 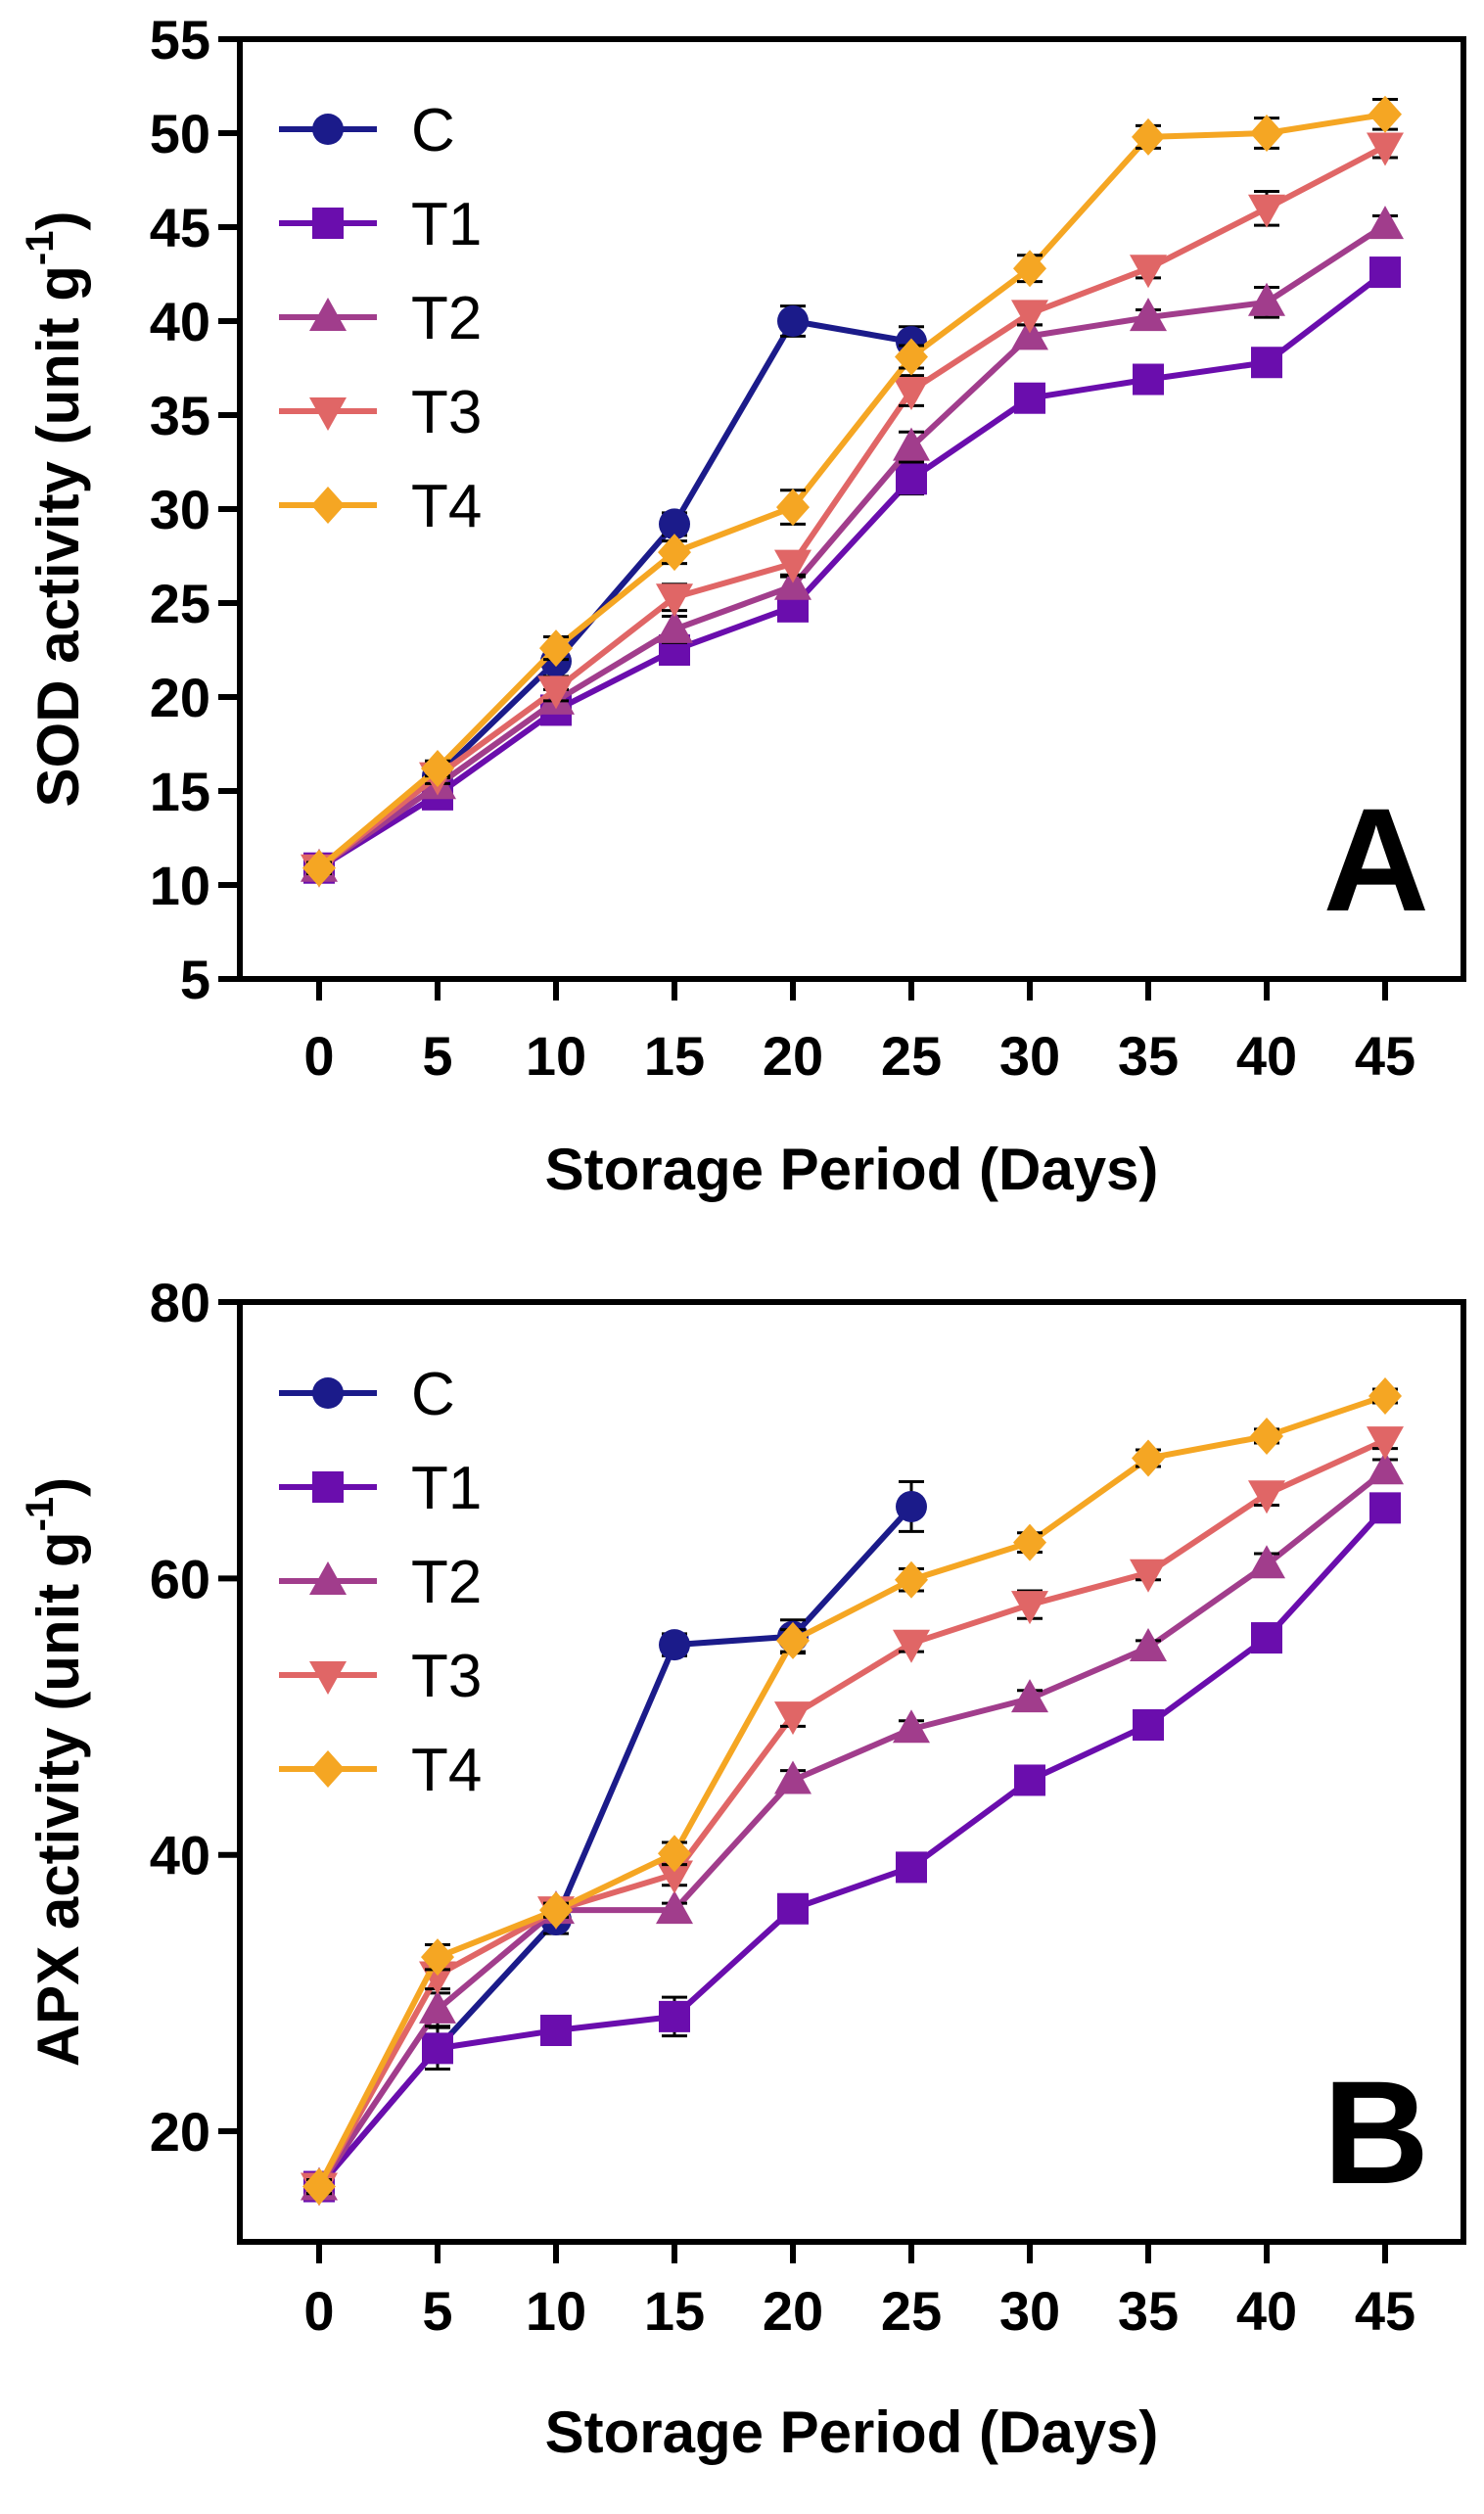 I want to click on legend-label-c: C, so click(x=433, y=1394).